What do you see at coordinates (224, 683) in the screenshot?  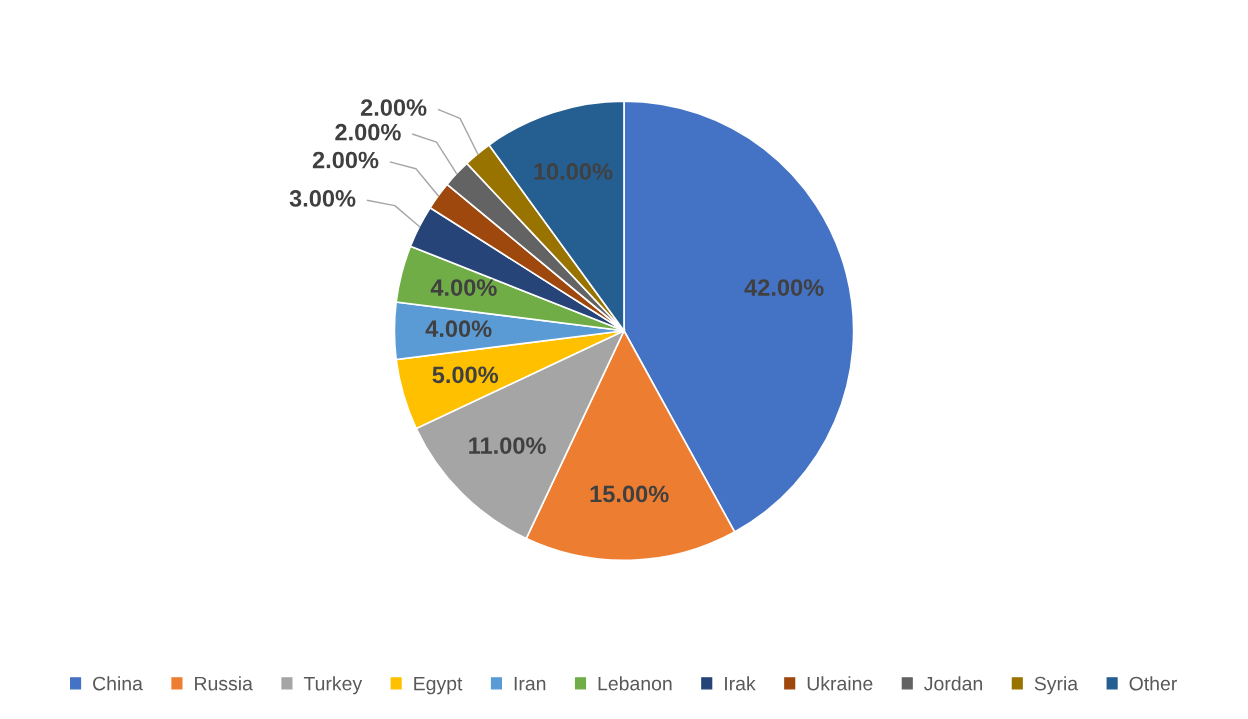 I see `legend-label: Russia` at bounding box center [224, 683].